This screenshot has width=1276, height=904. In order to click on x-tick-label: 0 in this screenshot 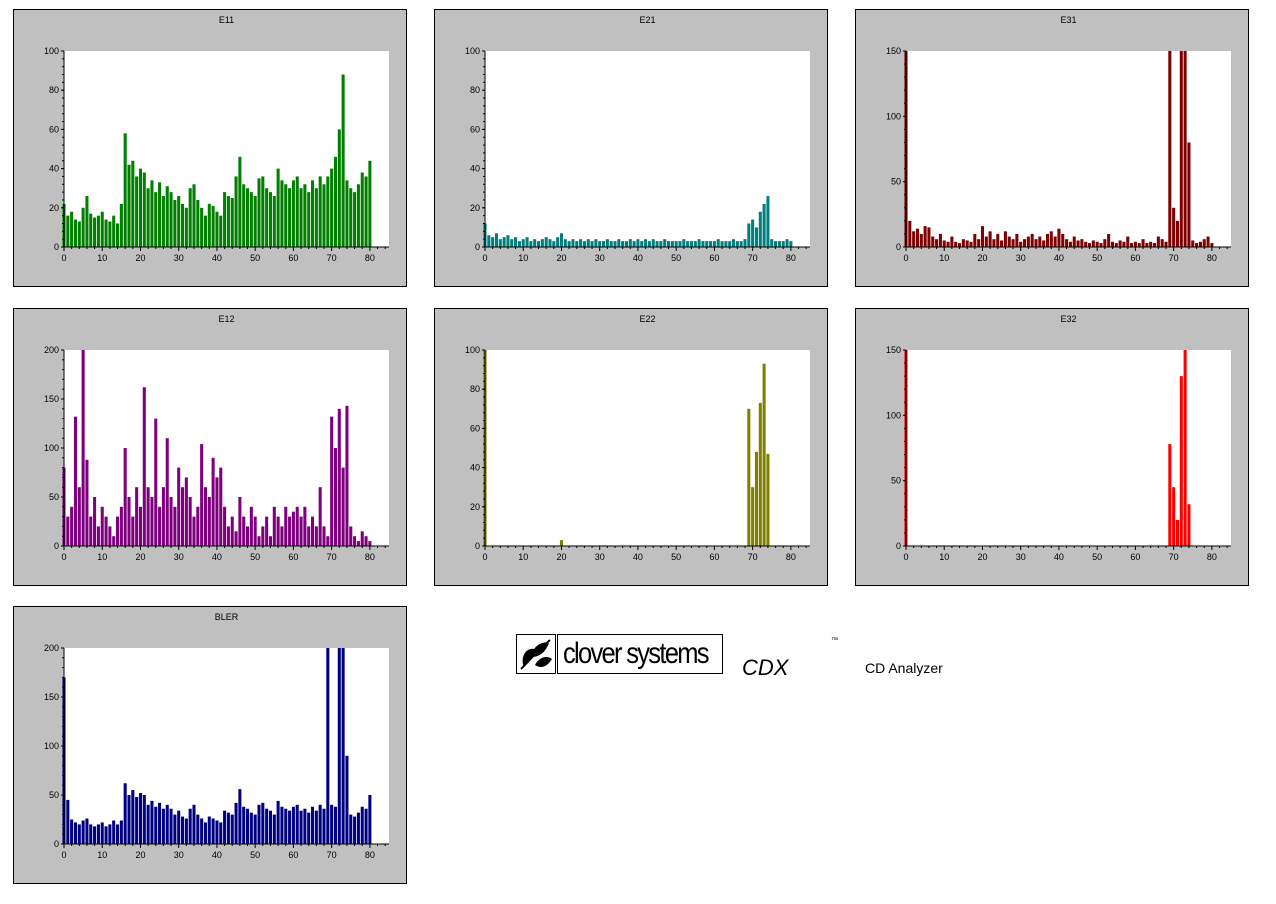, I will do `click(63, 855)`.